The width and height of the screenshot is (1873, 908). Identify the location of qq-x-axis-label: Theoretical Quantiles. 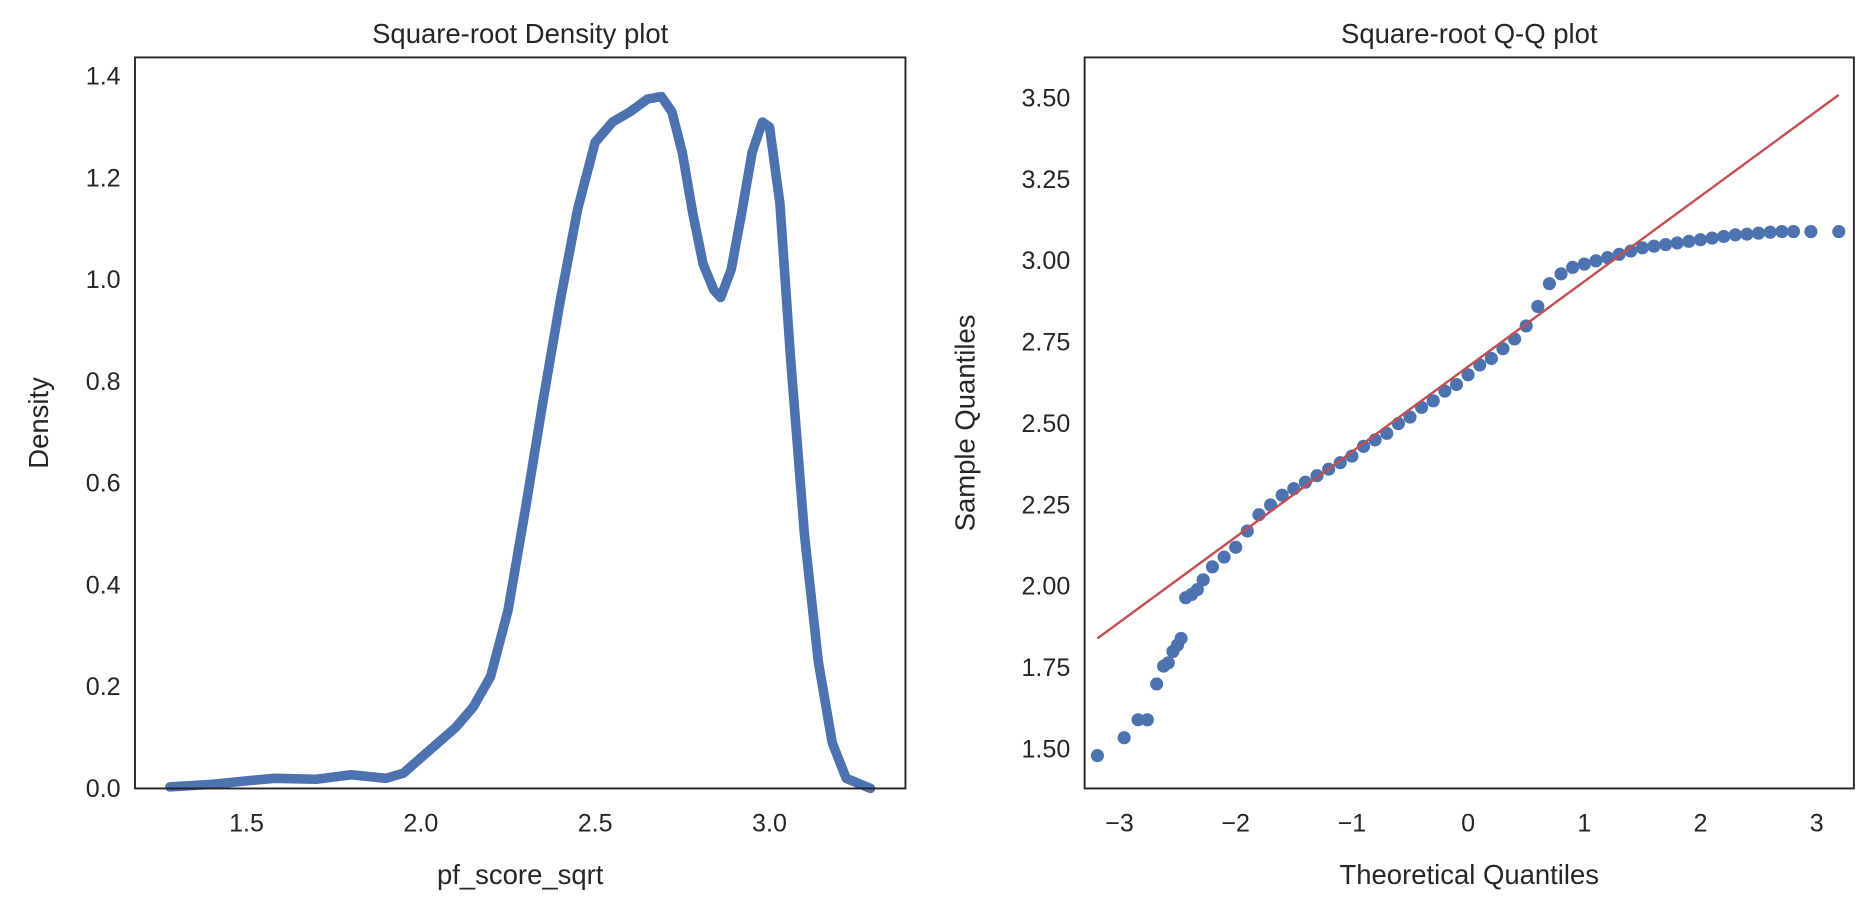
(1469, 874).